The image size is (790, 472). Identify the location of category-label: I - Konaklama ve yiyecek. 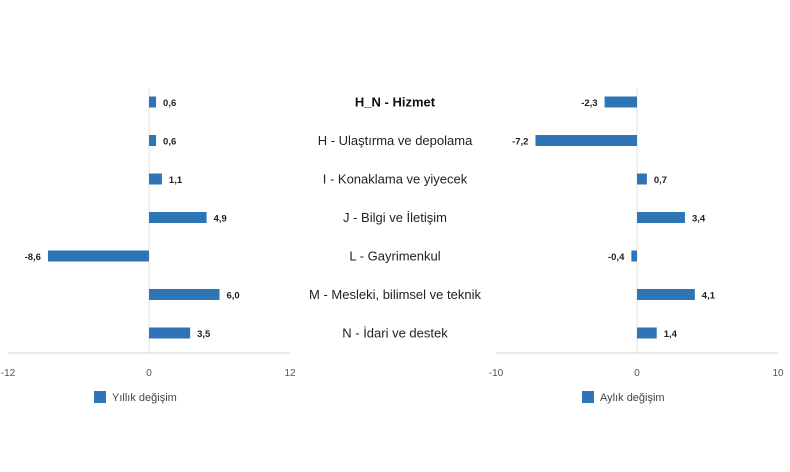
(395, 179).